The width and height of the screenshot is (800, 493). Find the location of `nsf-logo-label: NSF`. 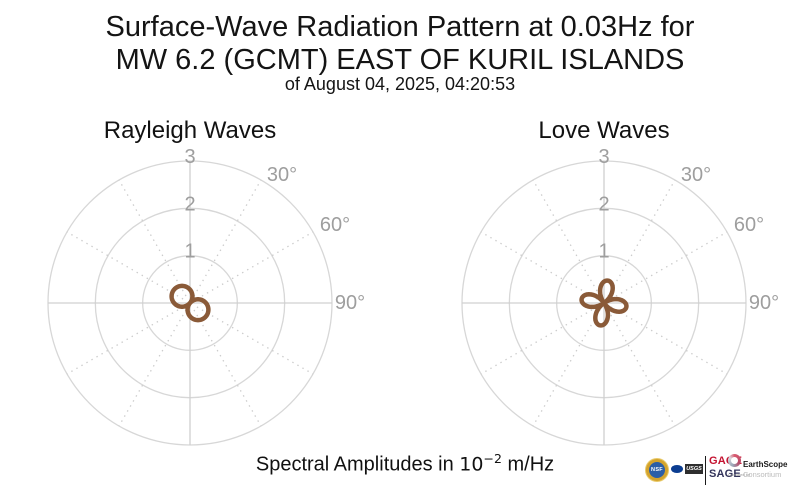

nsf-logo-label: NSF is located at coordinates (657, 470).